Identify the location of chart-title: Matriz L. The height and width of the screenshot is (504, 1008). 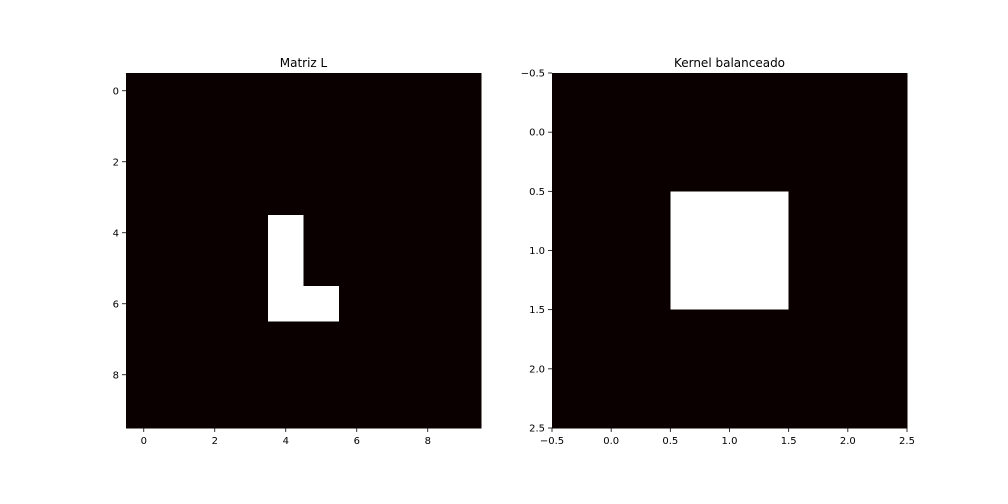
(304, 63).